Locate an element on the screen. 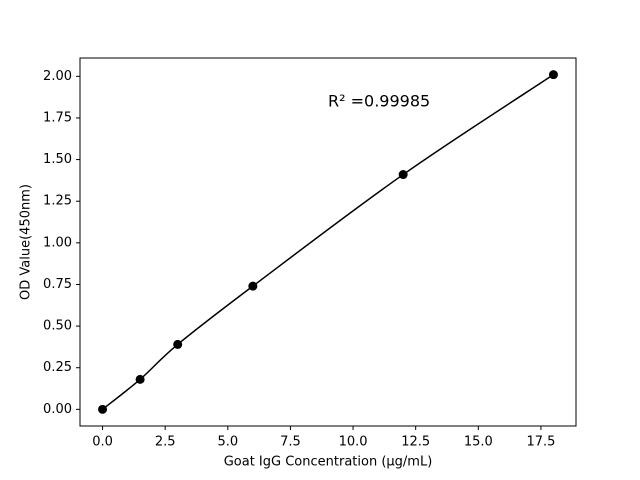 Image resolution: width=640 pixels, height=480 pixels. x-tick-label: 5.0 is located at coordinates (227, 442).